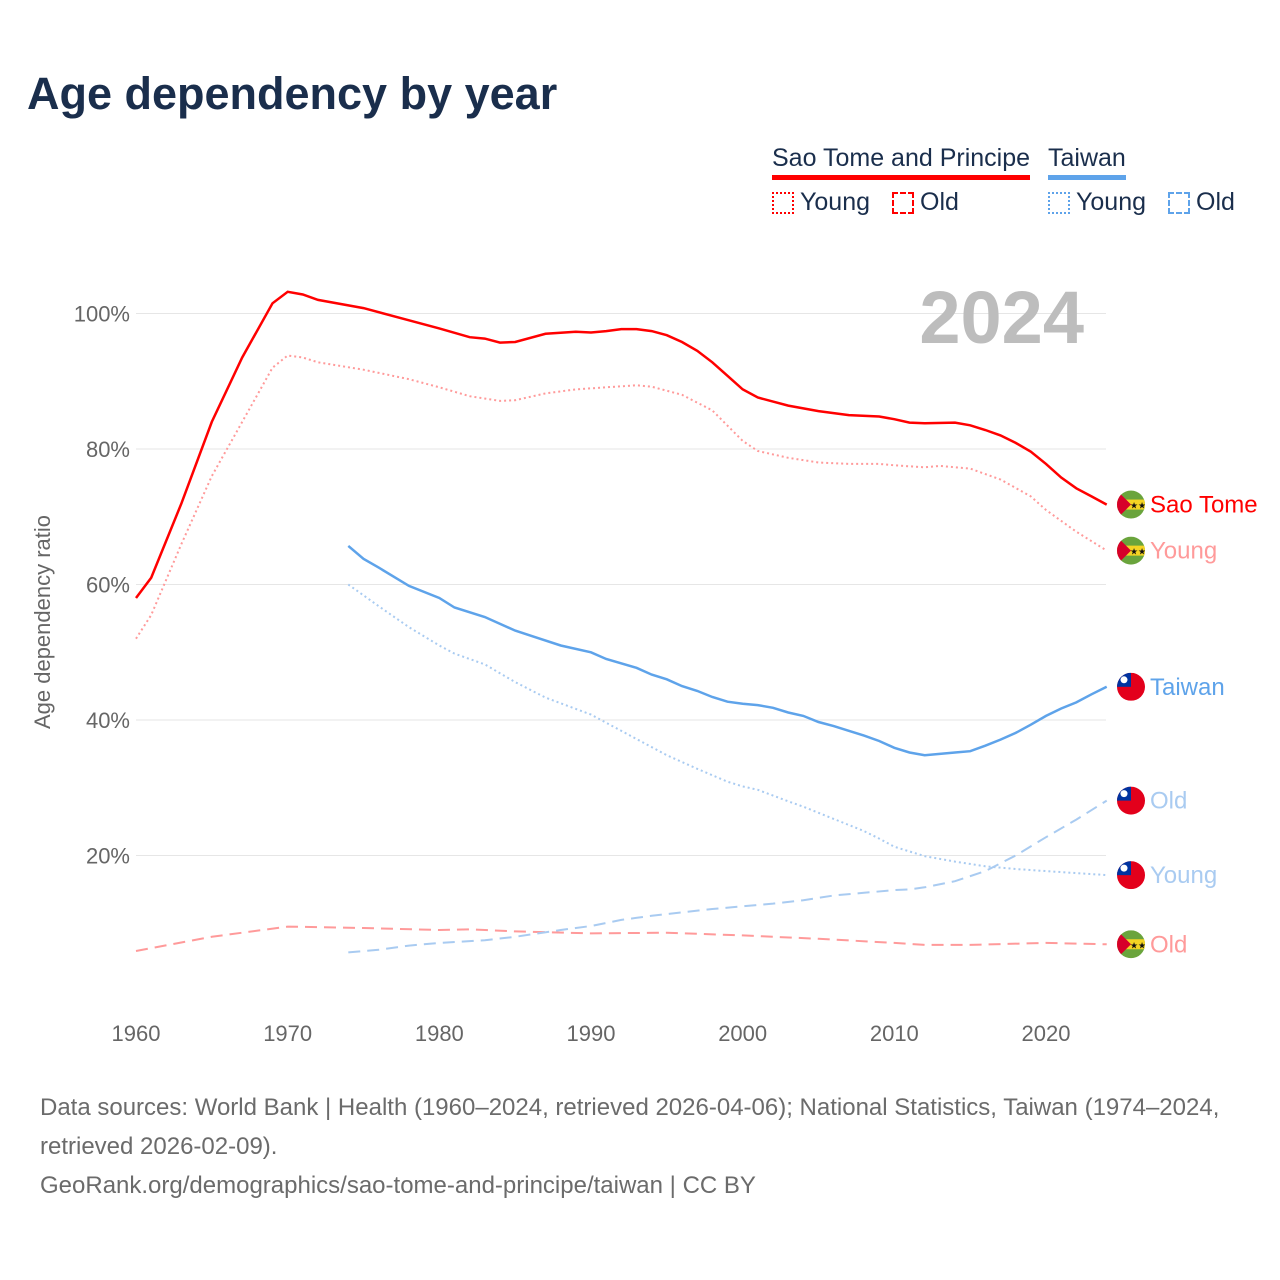 The image size is (1280, 1280). What do you see at coordinates (1215, 202) in the screenshot?
I see `legend-taiwan-old: Old` at bounding box center [1215, 202].